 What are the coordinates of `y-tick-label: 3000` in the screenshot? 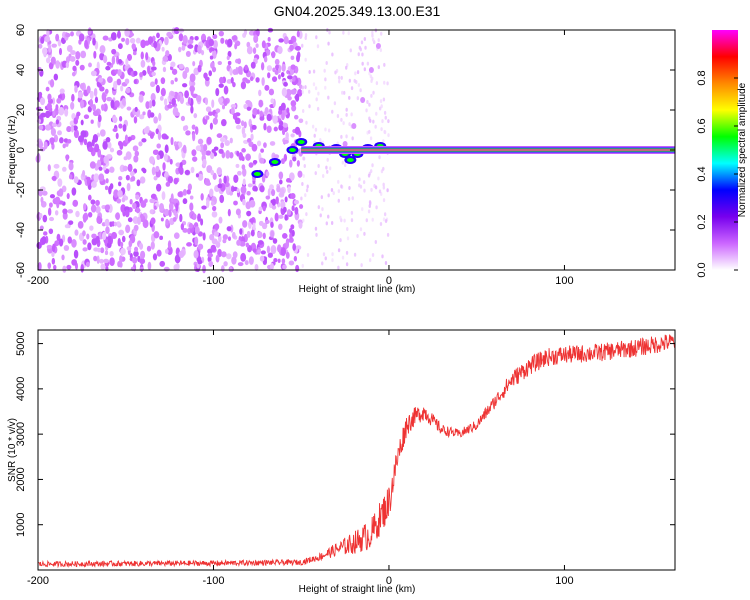 It's located at (21, 434).